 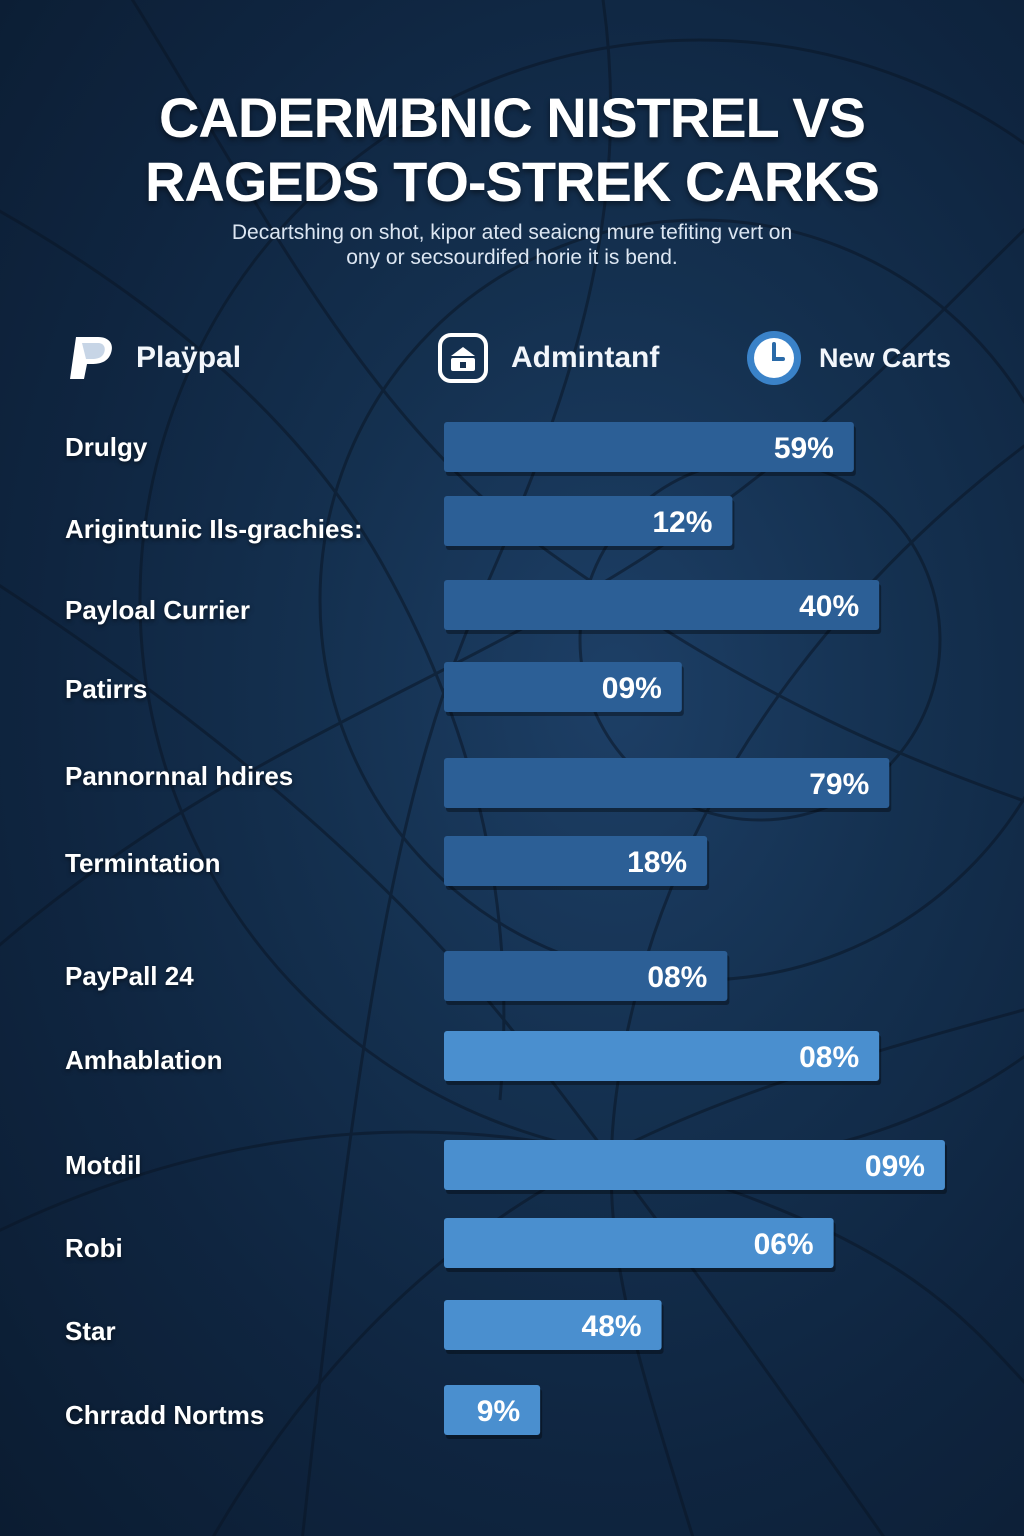 What do you see at coordinates (106, 447) in the screenshot?
I see `category-label: Drulgy` at bounding box center [106, 447].